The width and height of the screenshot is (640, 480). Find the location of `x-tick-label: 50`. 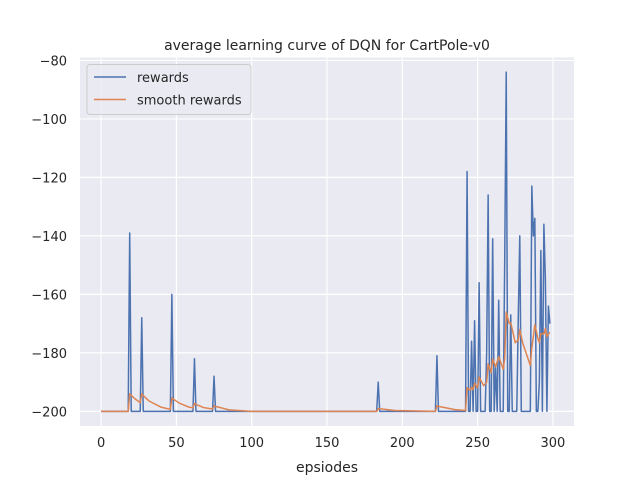

x-tick-label: 50 is located at coordinates (176, 443).